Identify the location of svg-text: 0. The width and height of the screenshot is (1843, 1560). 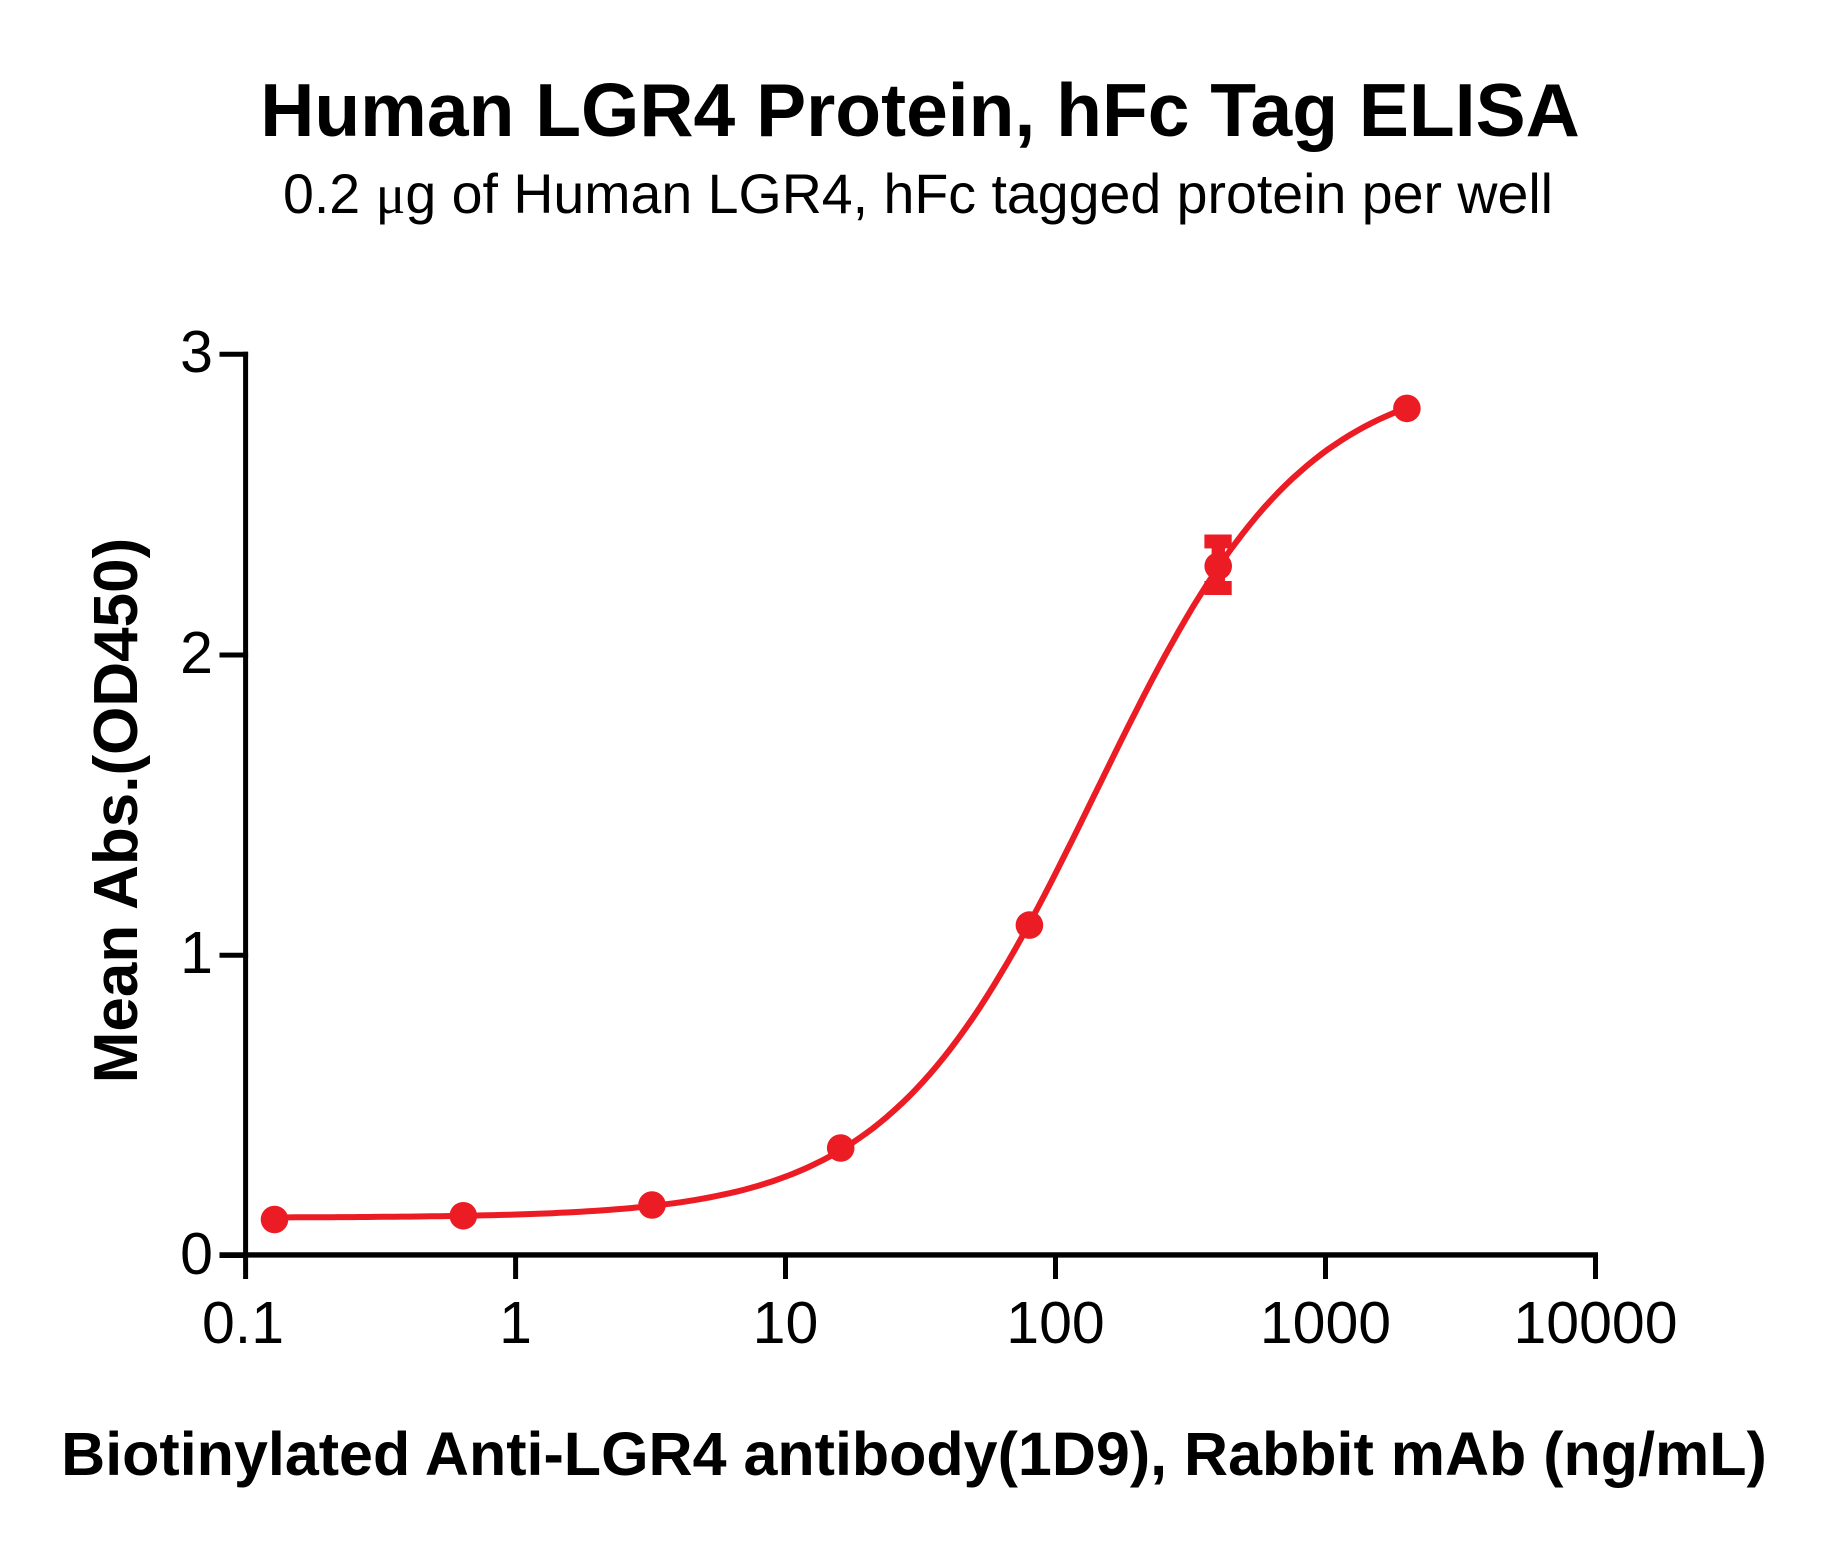
(196, 1254).